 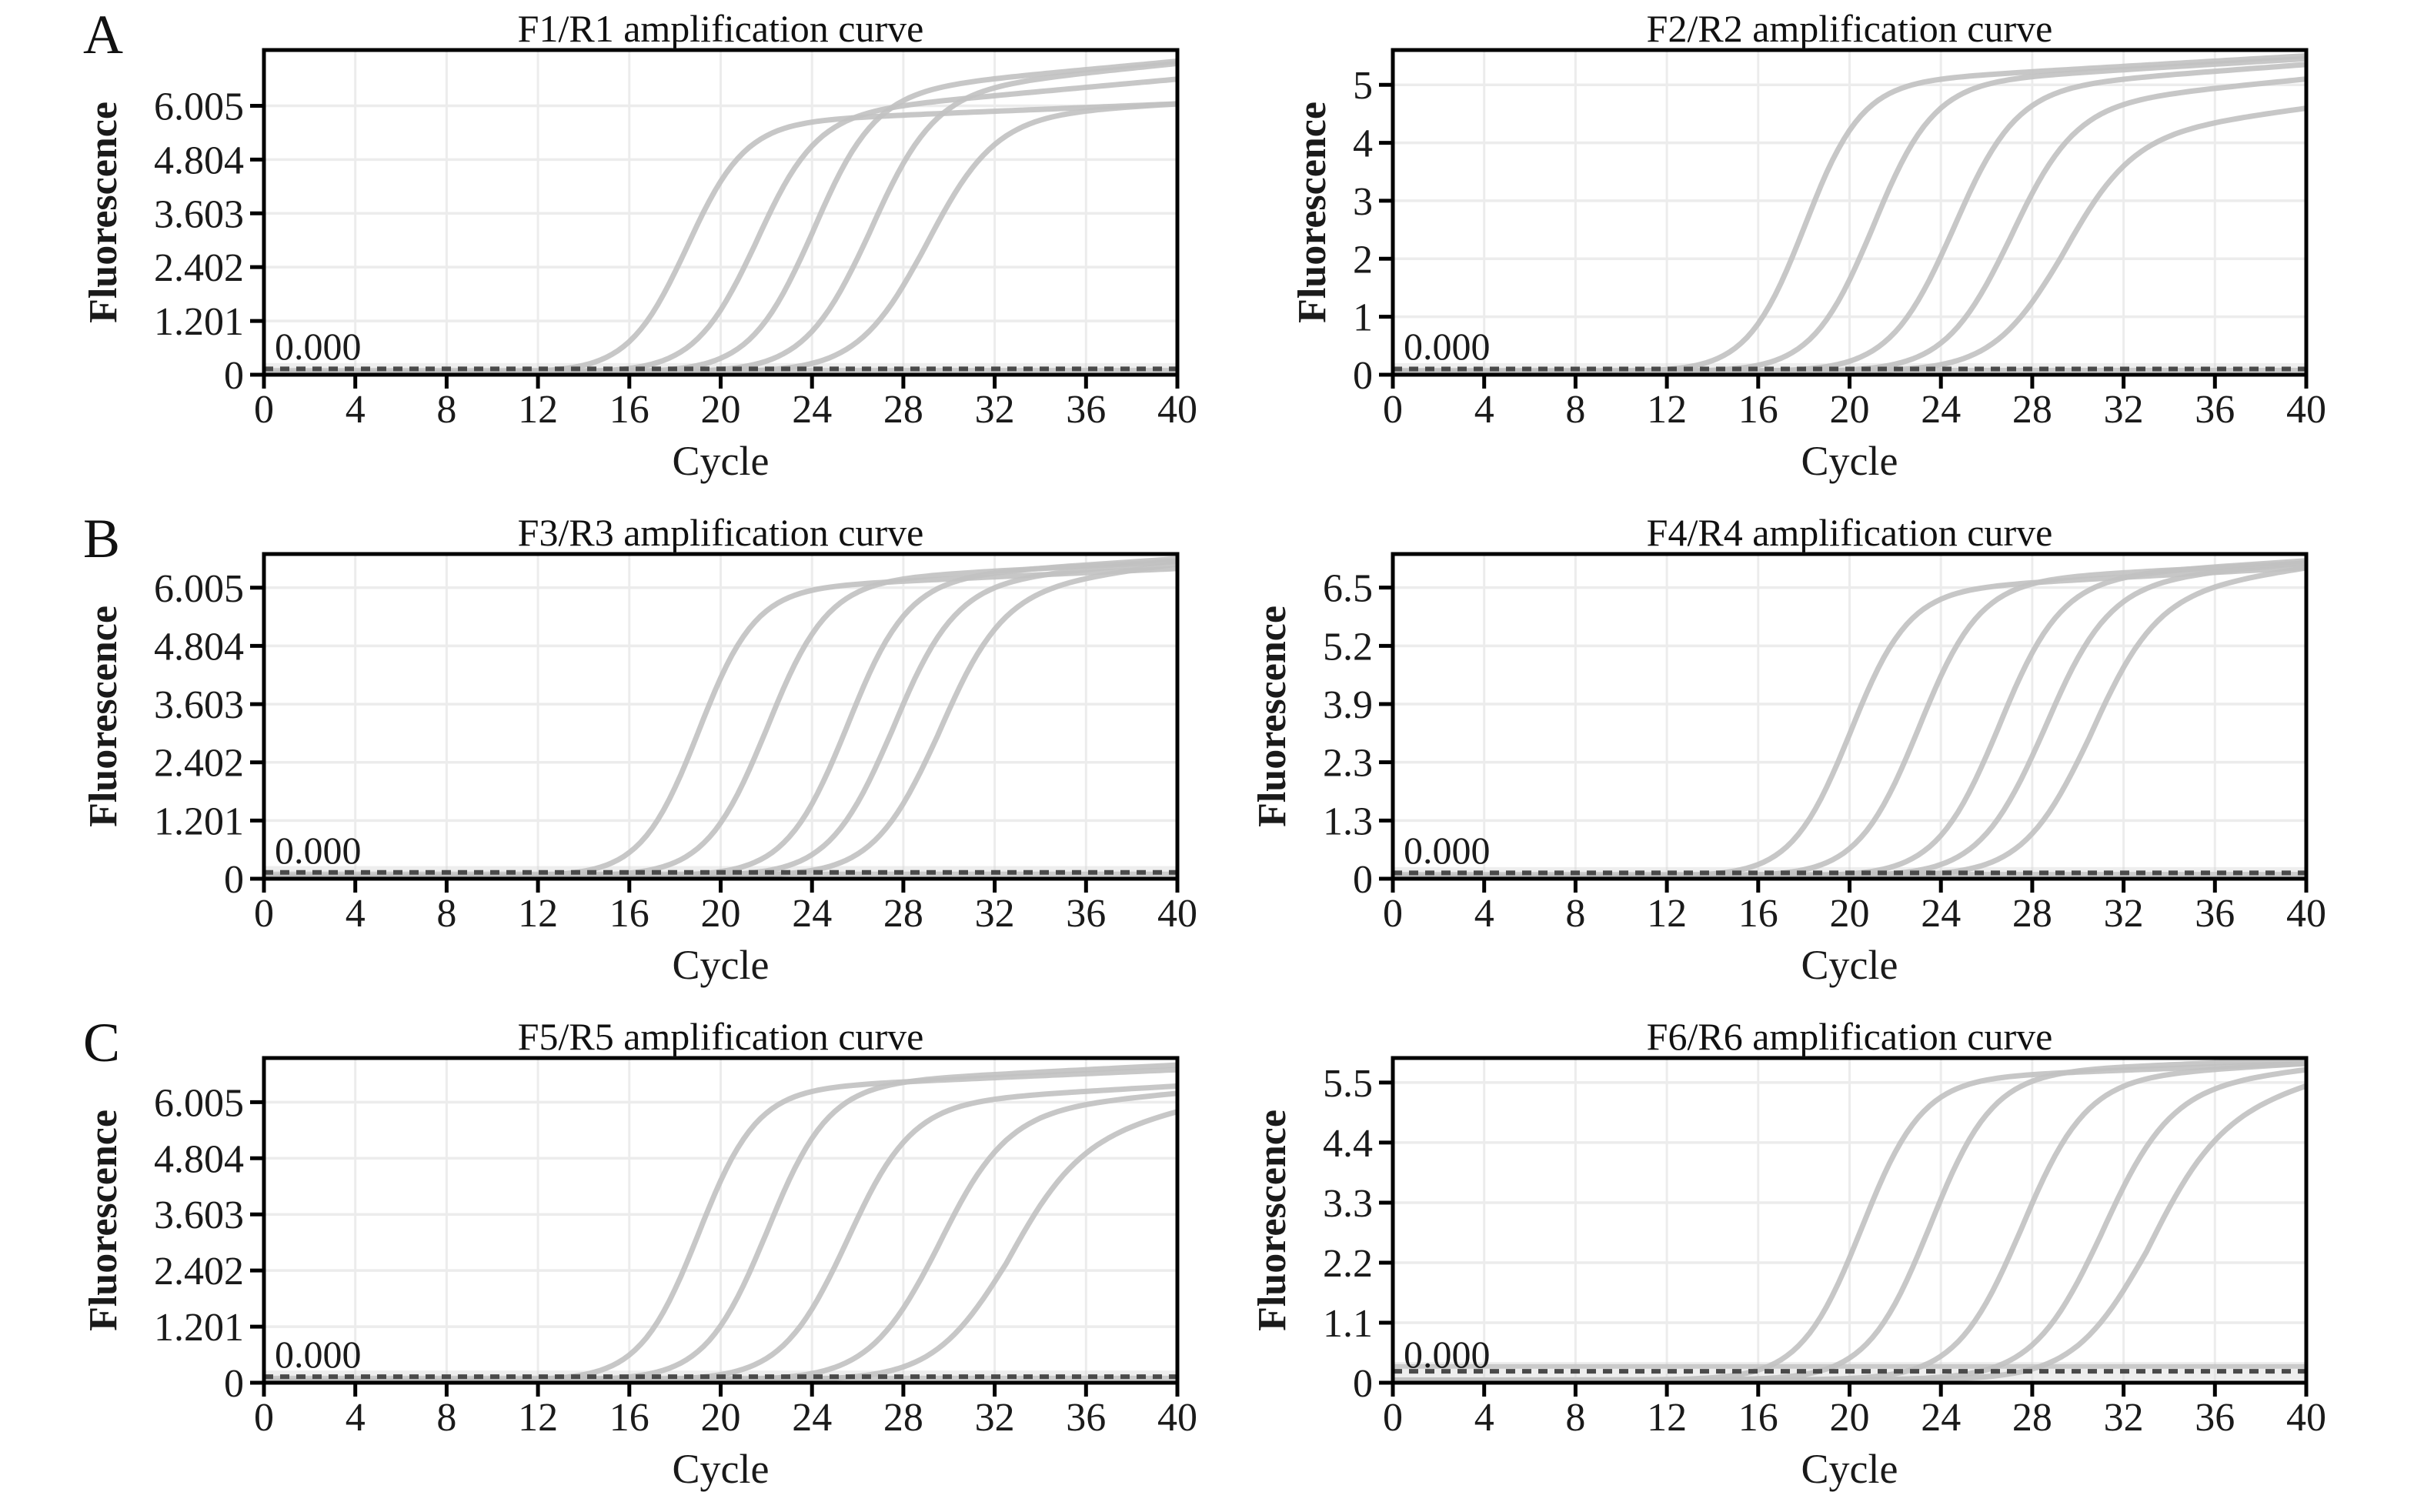 What do you see at coordinates (1348, 821) in the screenshot?
I see `y-tick-label: 1.3` at bounding box center [1348, 821].